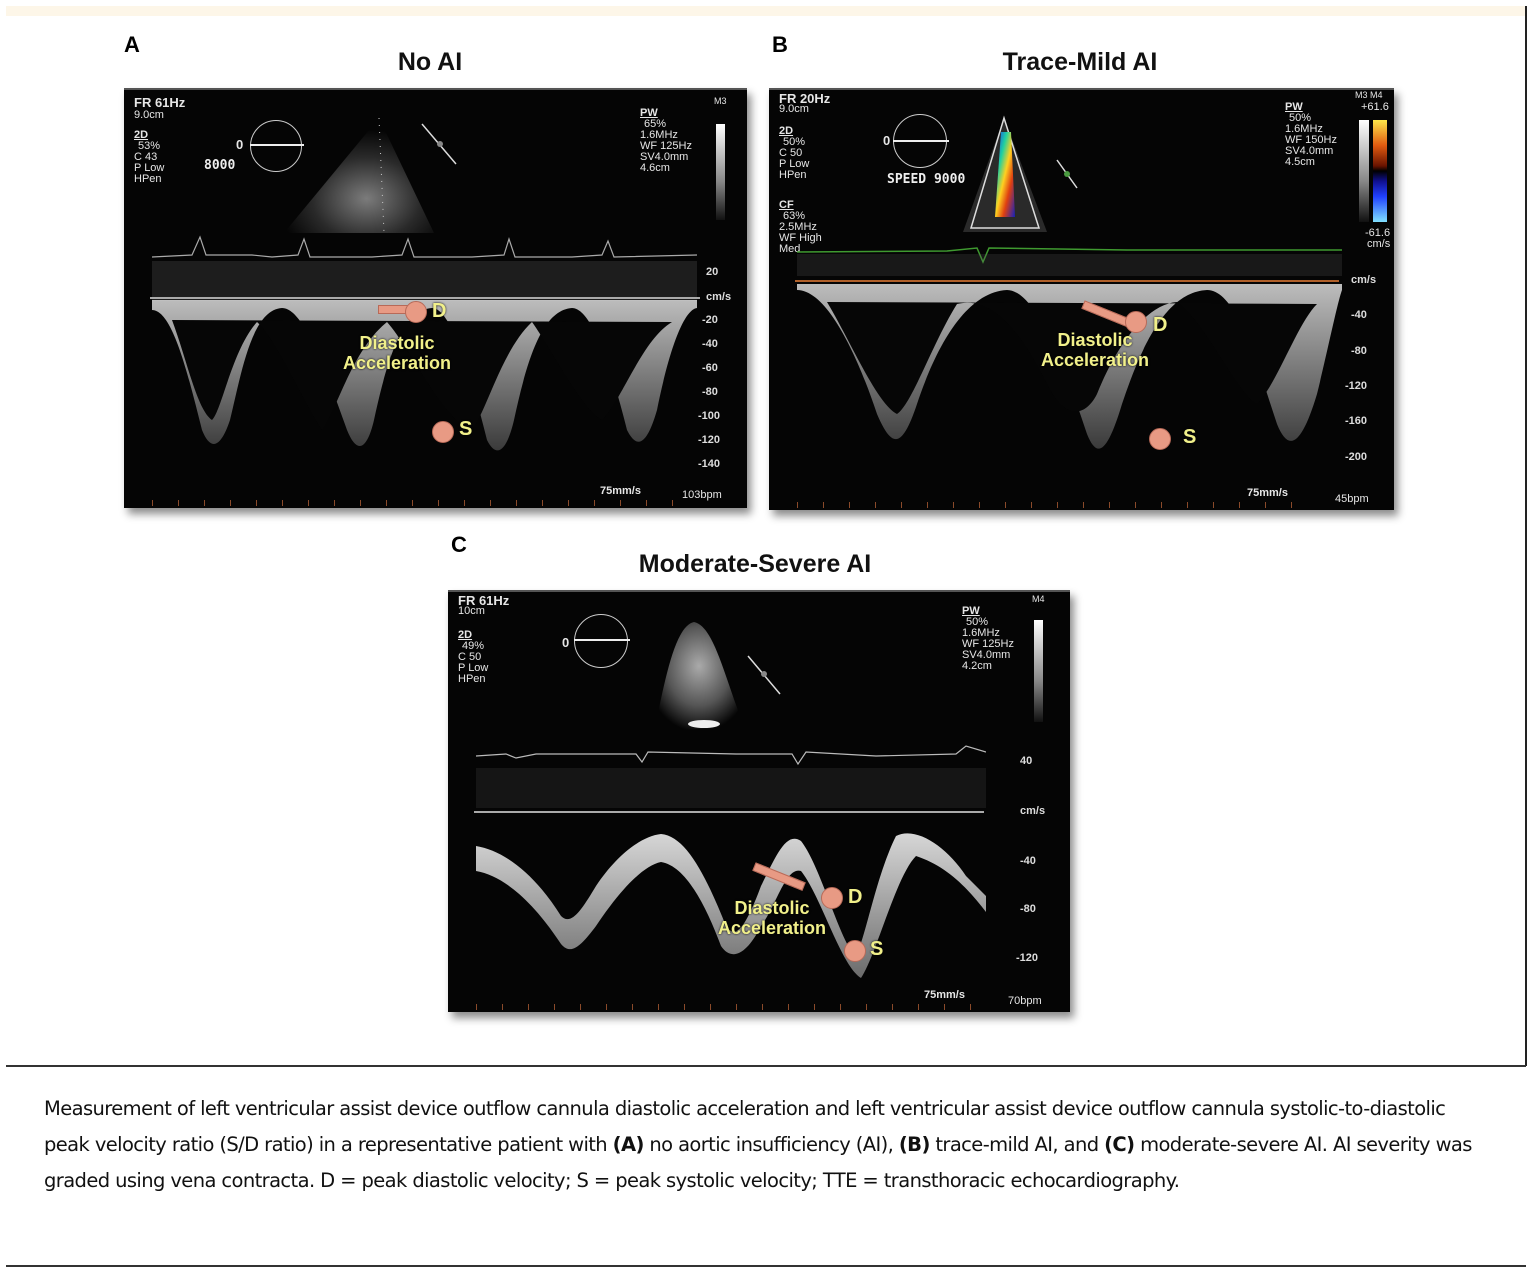  Describe the element at coordinates (720, 101) in the screenshot. I see `map-label: M3` at that location.